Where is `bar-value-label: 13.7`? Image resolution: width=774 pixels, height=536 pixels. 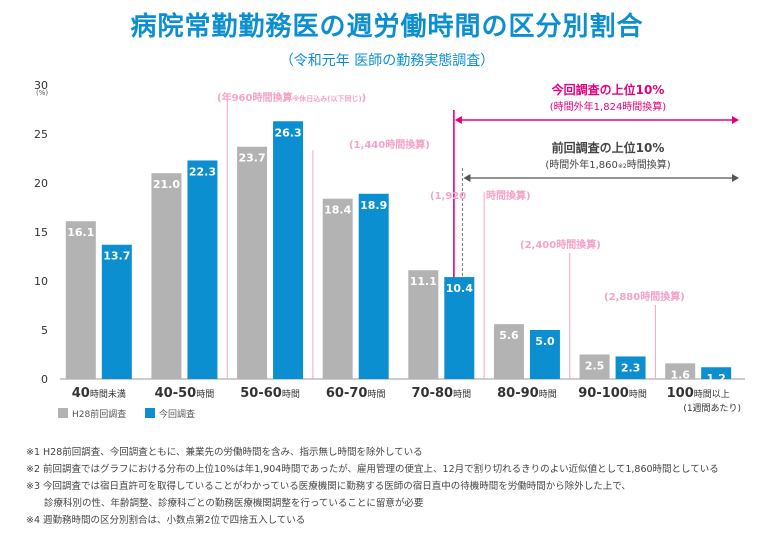 bar-value-label: 13.7 is located at coordinates (116, 256).